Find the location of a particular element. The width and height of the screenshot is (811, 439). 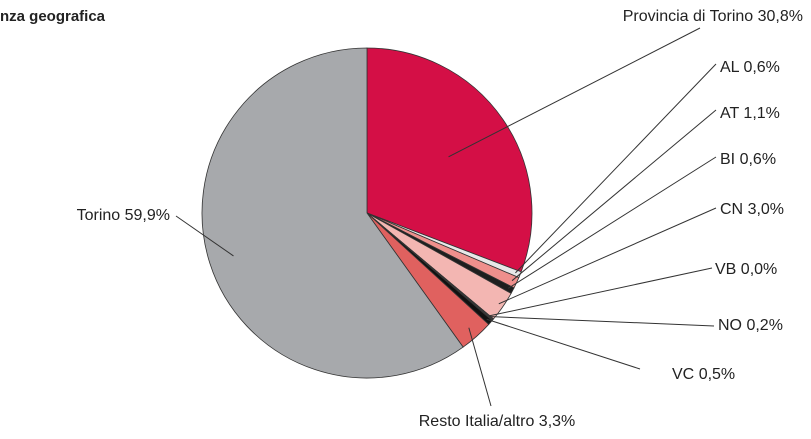

slice-name: NO is located at coordinates (730, 325).